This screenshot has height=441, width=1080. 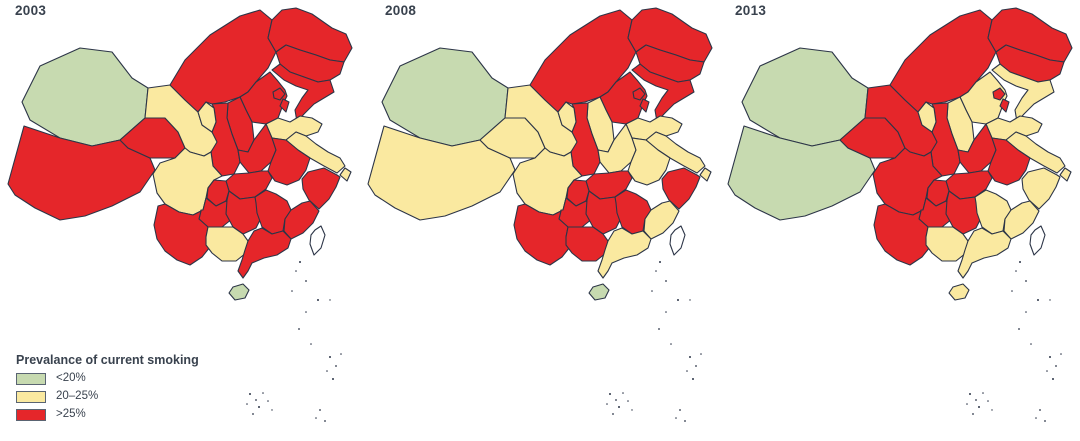 I want to click on legend-label-20to25: 20–25%, so click(x=77, y=396).